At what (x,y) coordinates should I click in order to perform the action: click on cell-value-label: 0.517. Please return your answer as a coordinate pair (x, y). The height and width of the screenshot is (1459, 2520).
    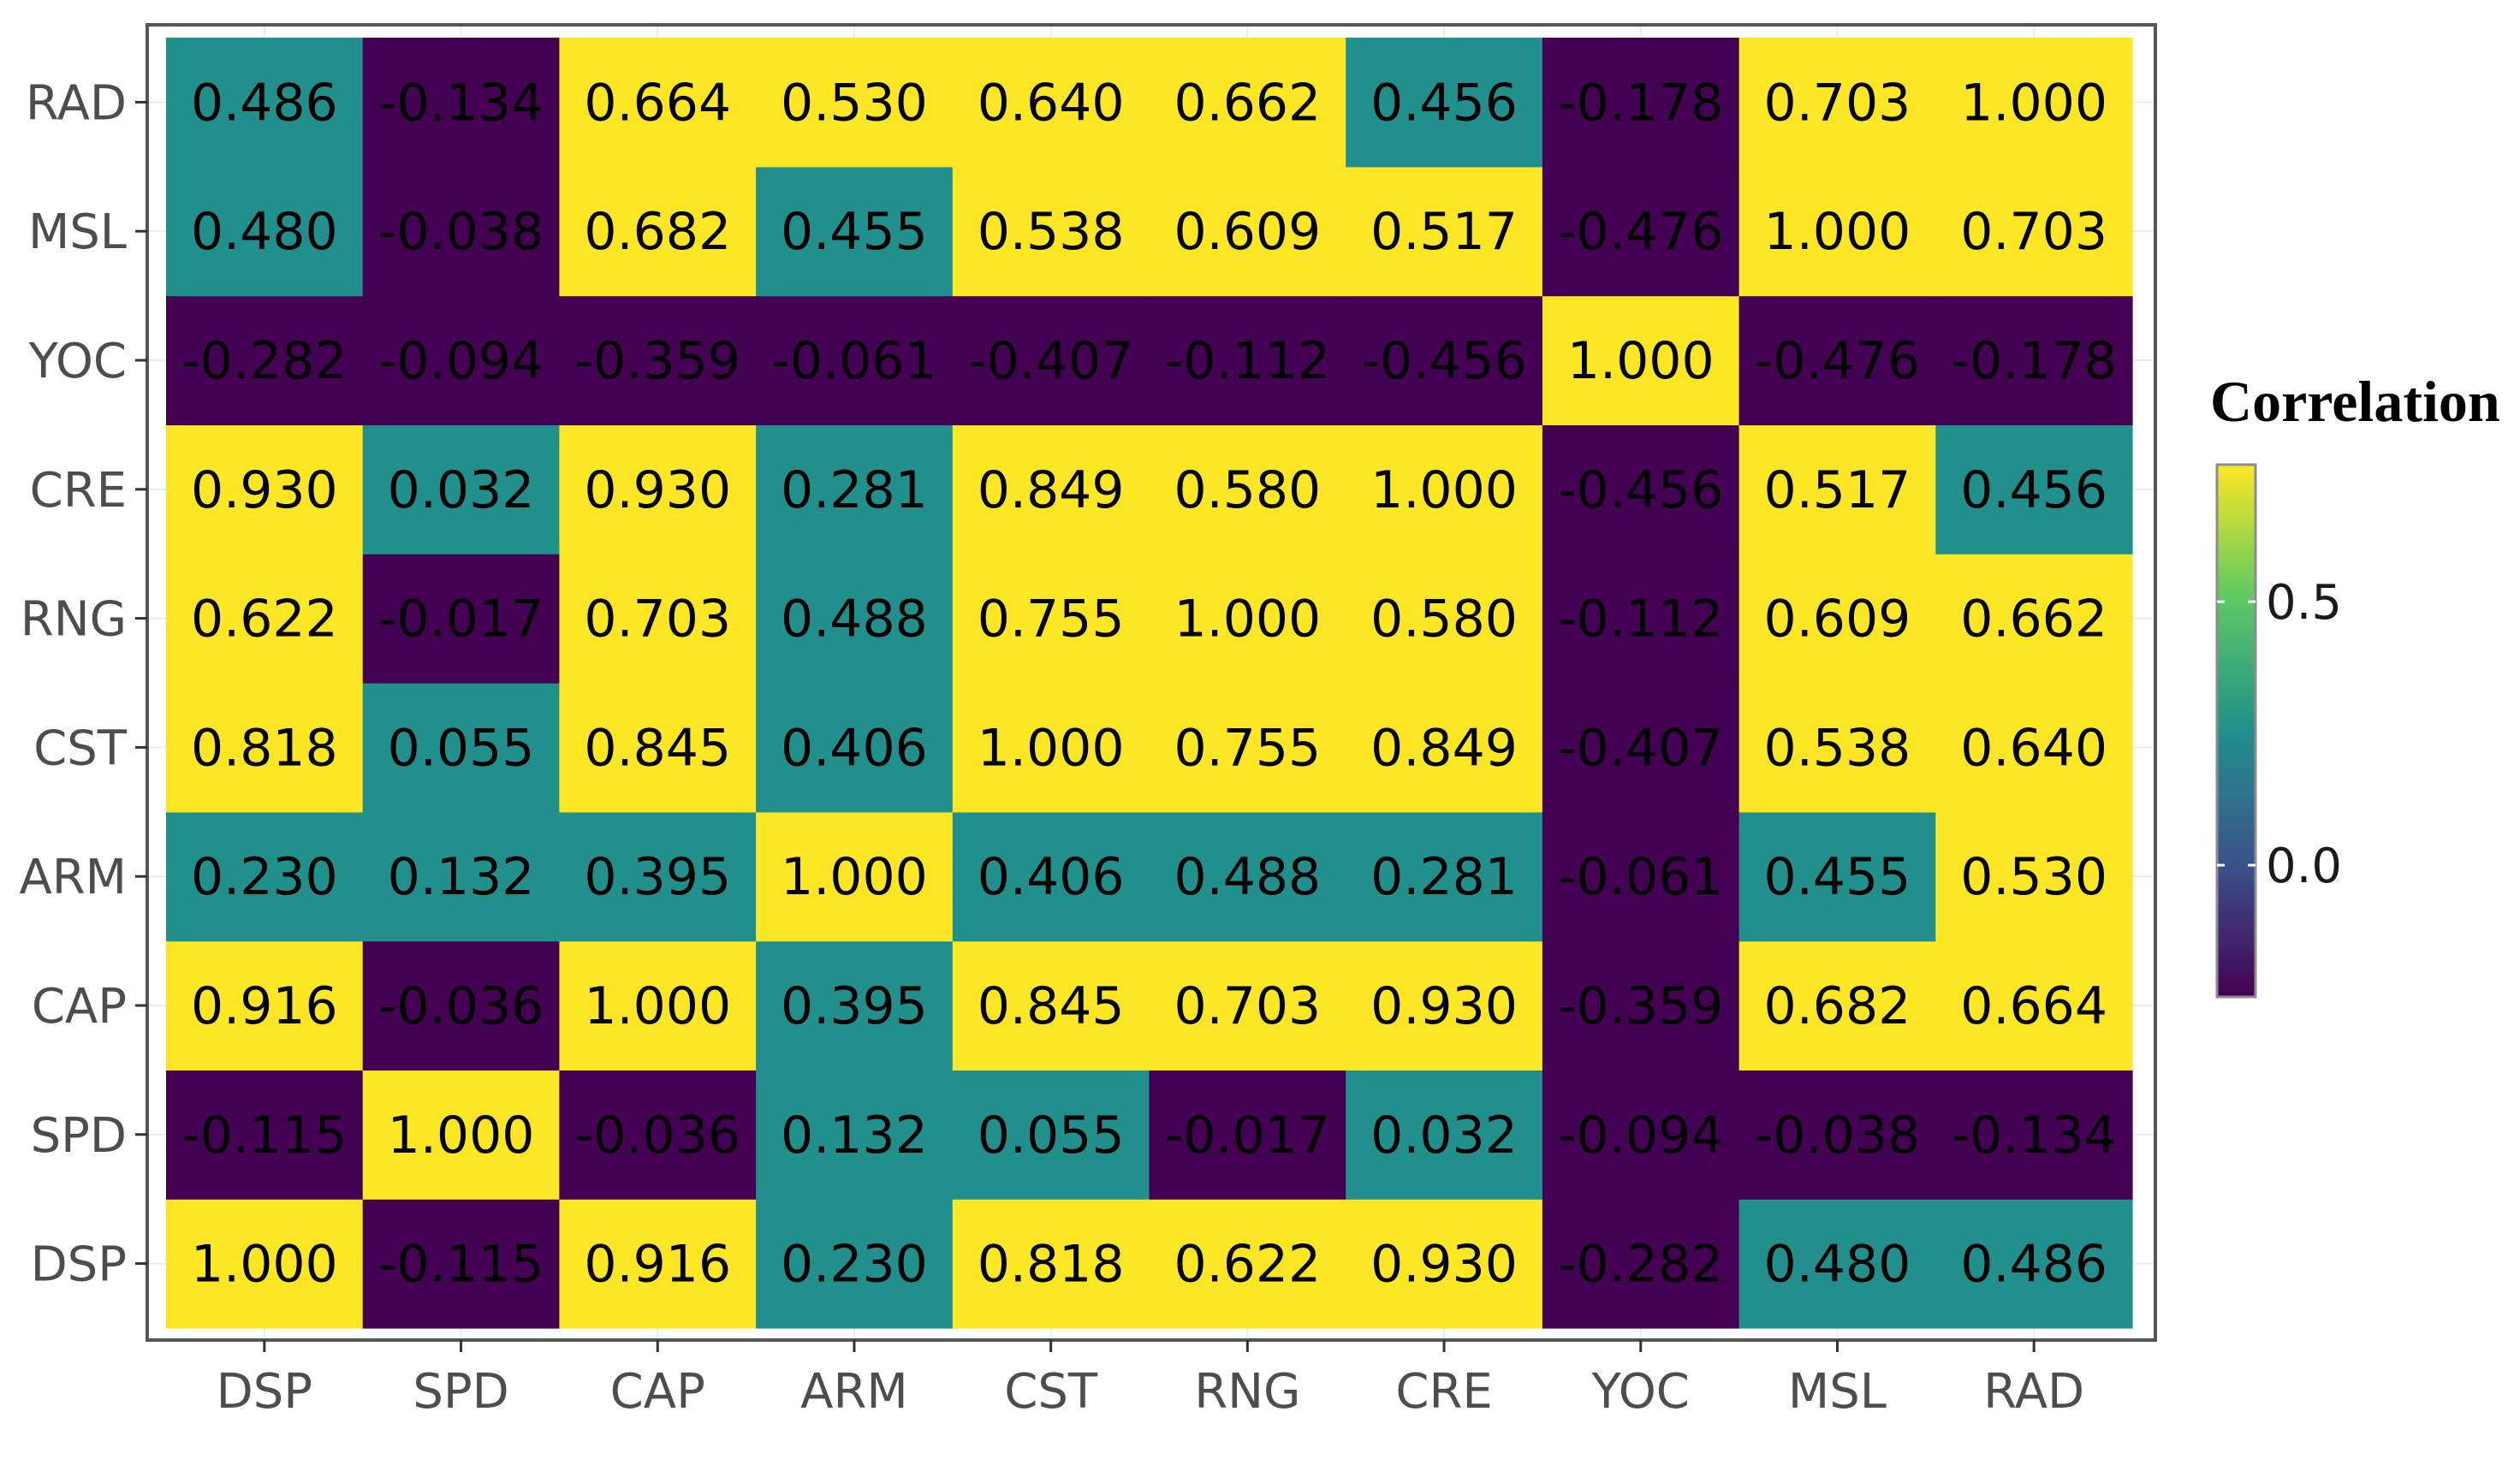
    Looking at the image, I should click on (1838, 490).